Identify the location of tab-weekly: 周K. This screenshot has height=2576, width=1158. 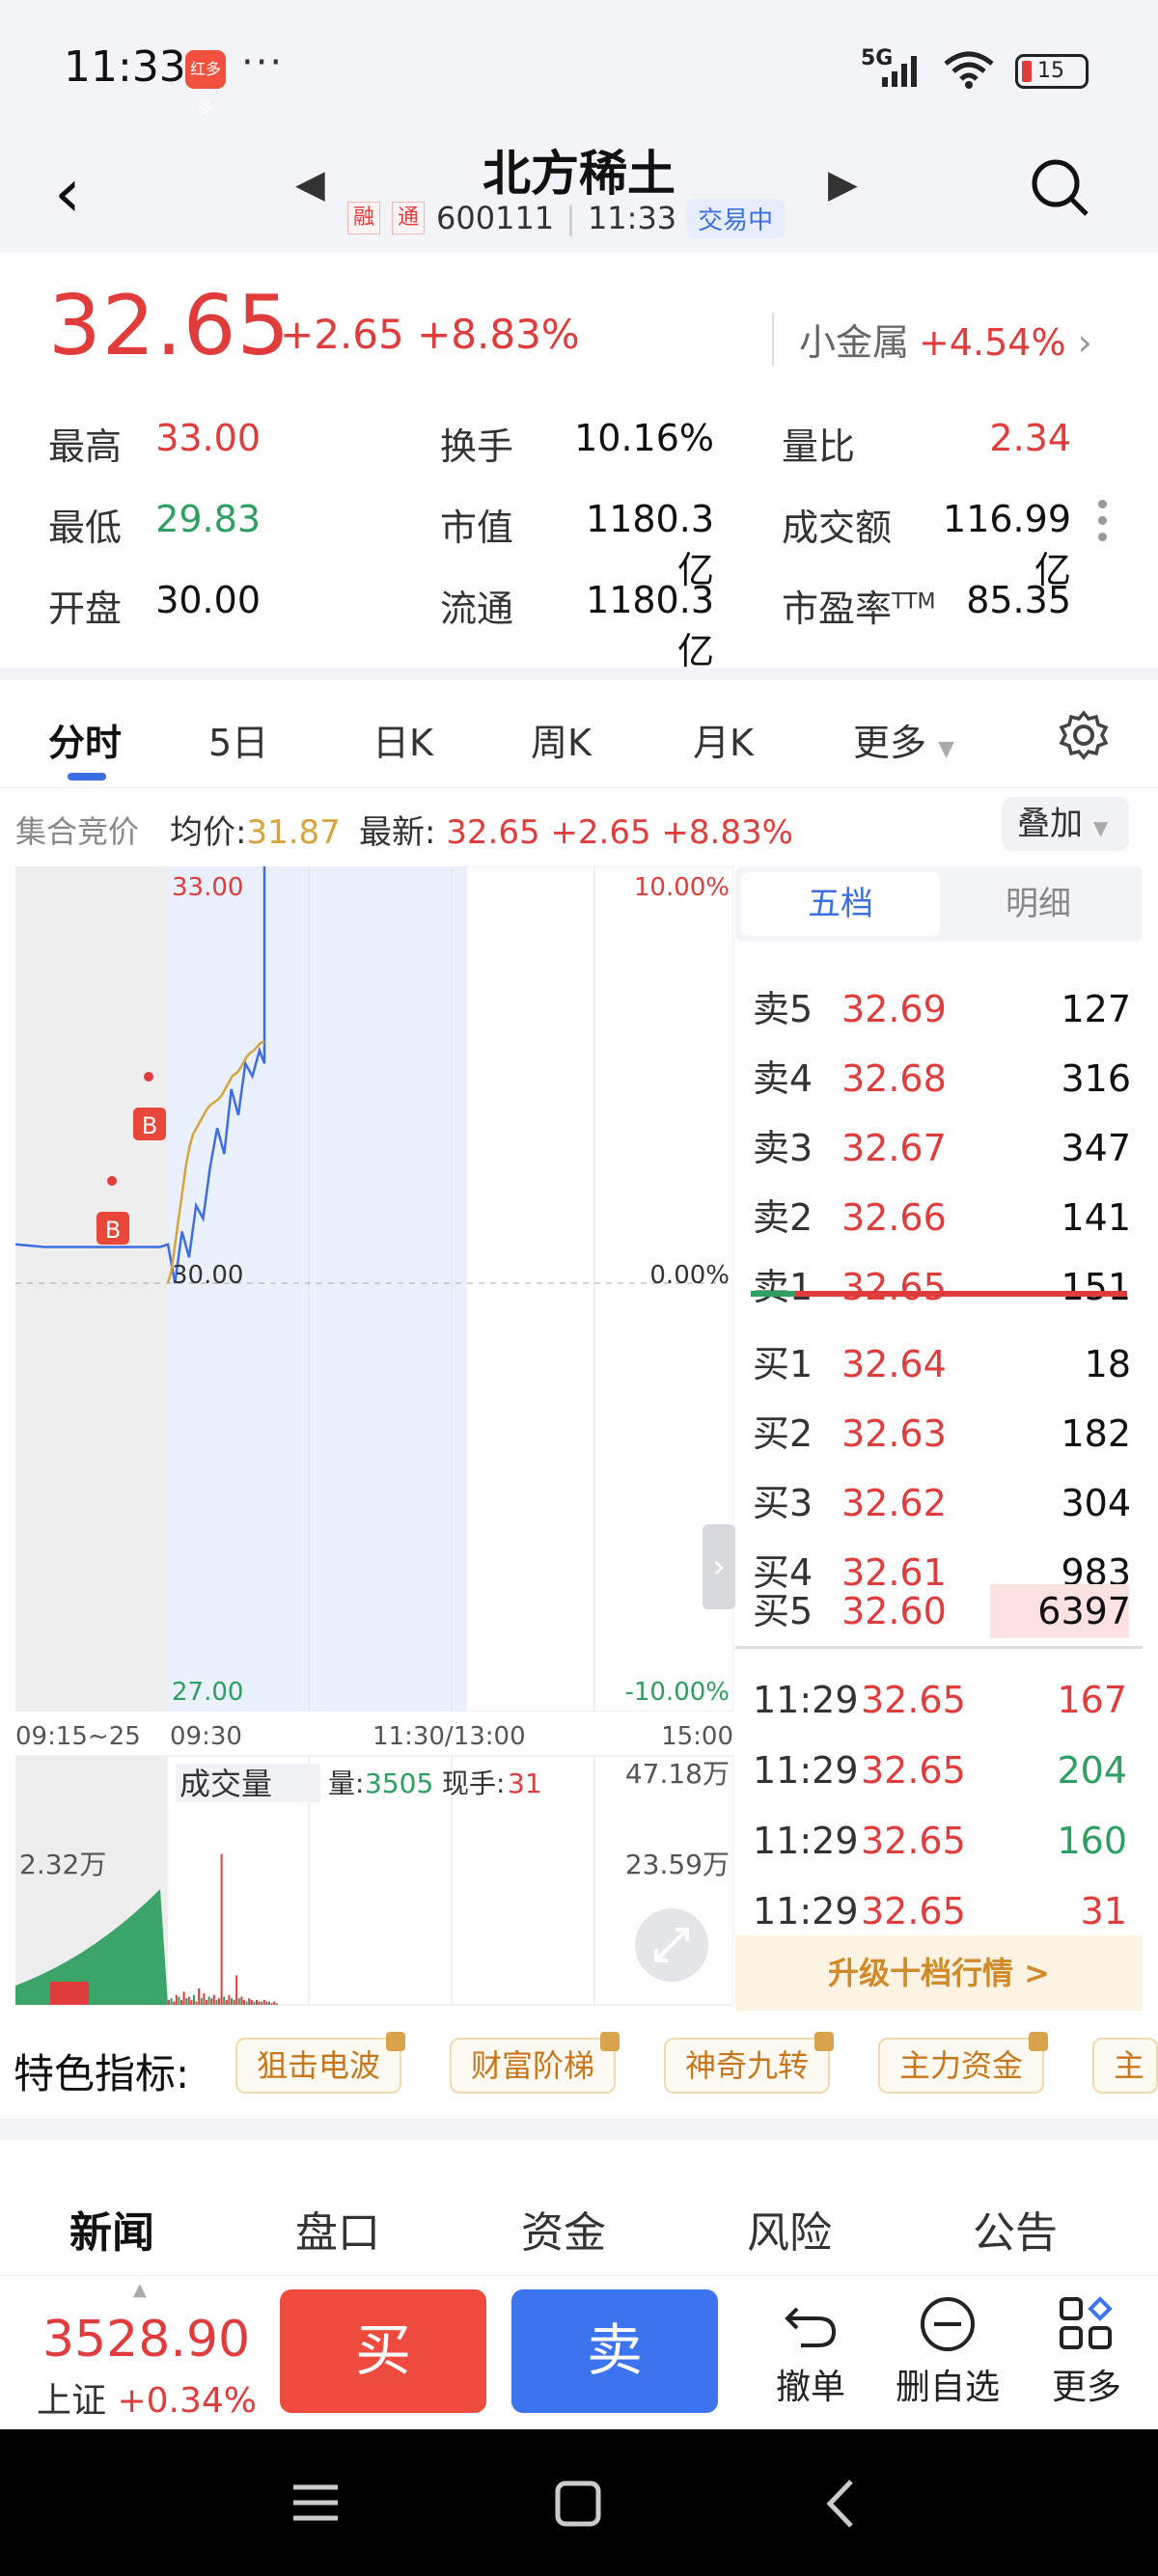
(561, 743).